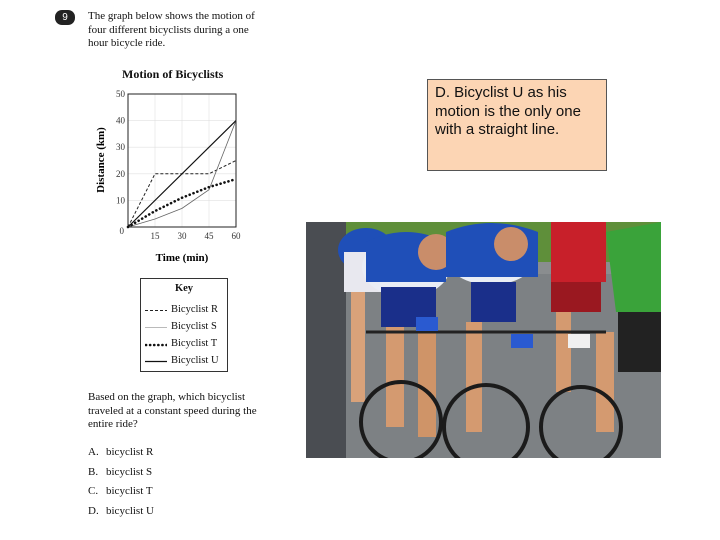 This screenshot has height=540, width=720. Describe the element at coordinates (129, 491) in the screenshot. I see `choice-text: bicyclist T` at that location.